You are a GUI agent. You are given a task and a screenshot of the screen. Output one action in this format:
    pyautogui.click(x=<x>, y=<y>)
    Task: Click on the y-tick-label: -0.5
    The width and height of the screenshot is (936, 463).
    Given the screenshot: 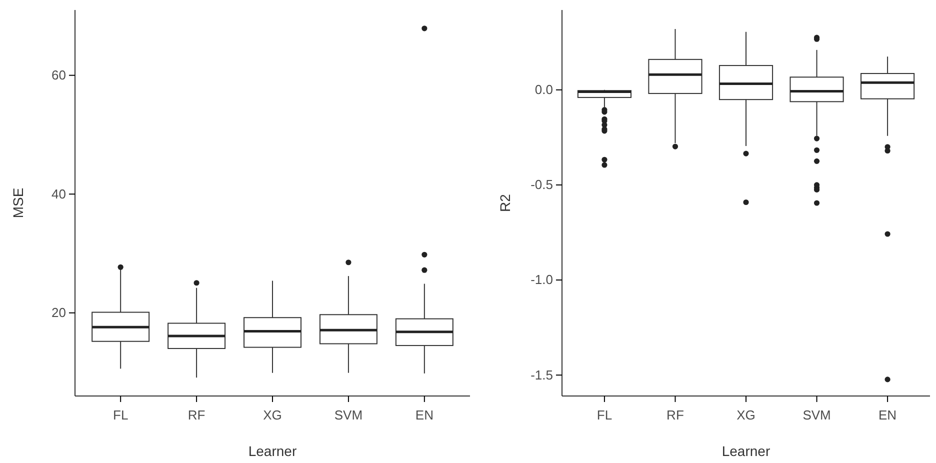 What is the action you would take?
    pyautogui.click(x=541, y=184)
    